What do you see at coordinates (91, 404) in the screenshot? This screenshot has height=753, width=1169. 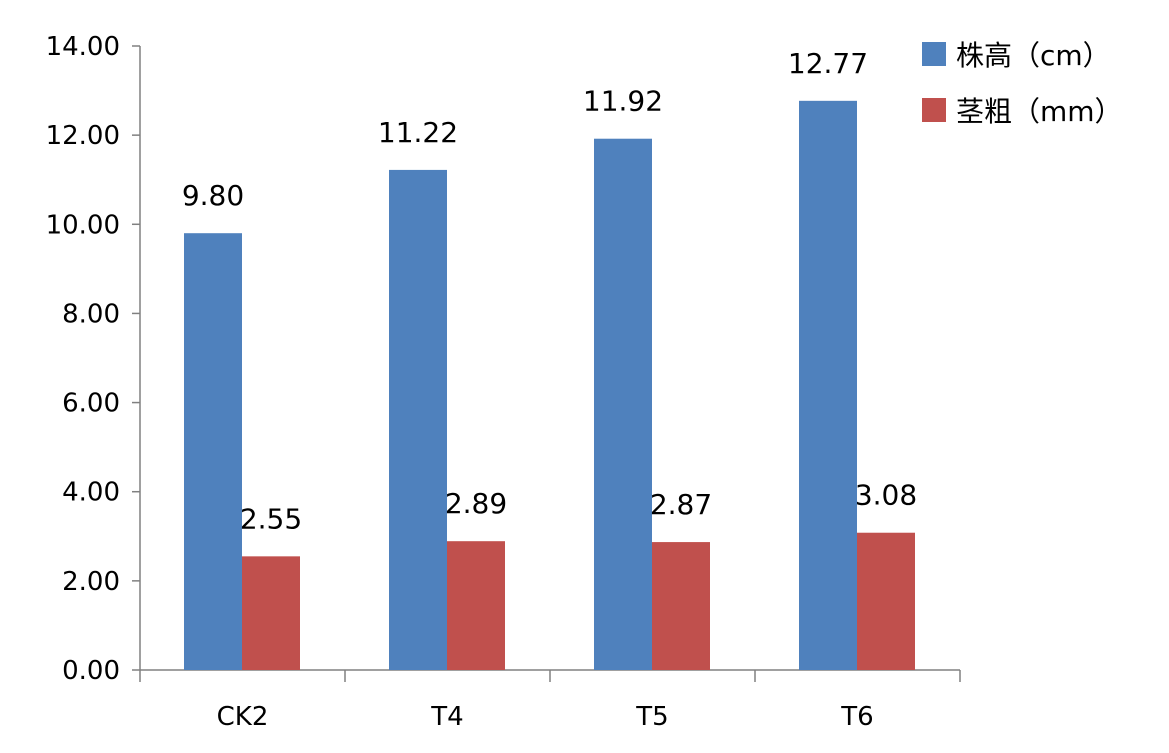 I see `y-tick-label: 6.00` at bounding box center [91, 404].